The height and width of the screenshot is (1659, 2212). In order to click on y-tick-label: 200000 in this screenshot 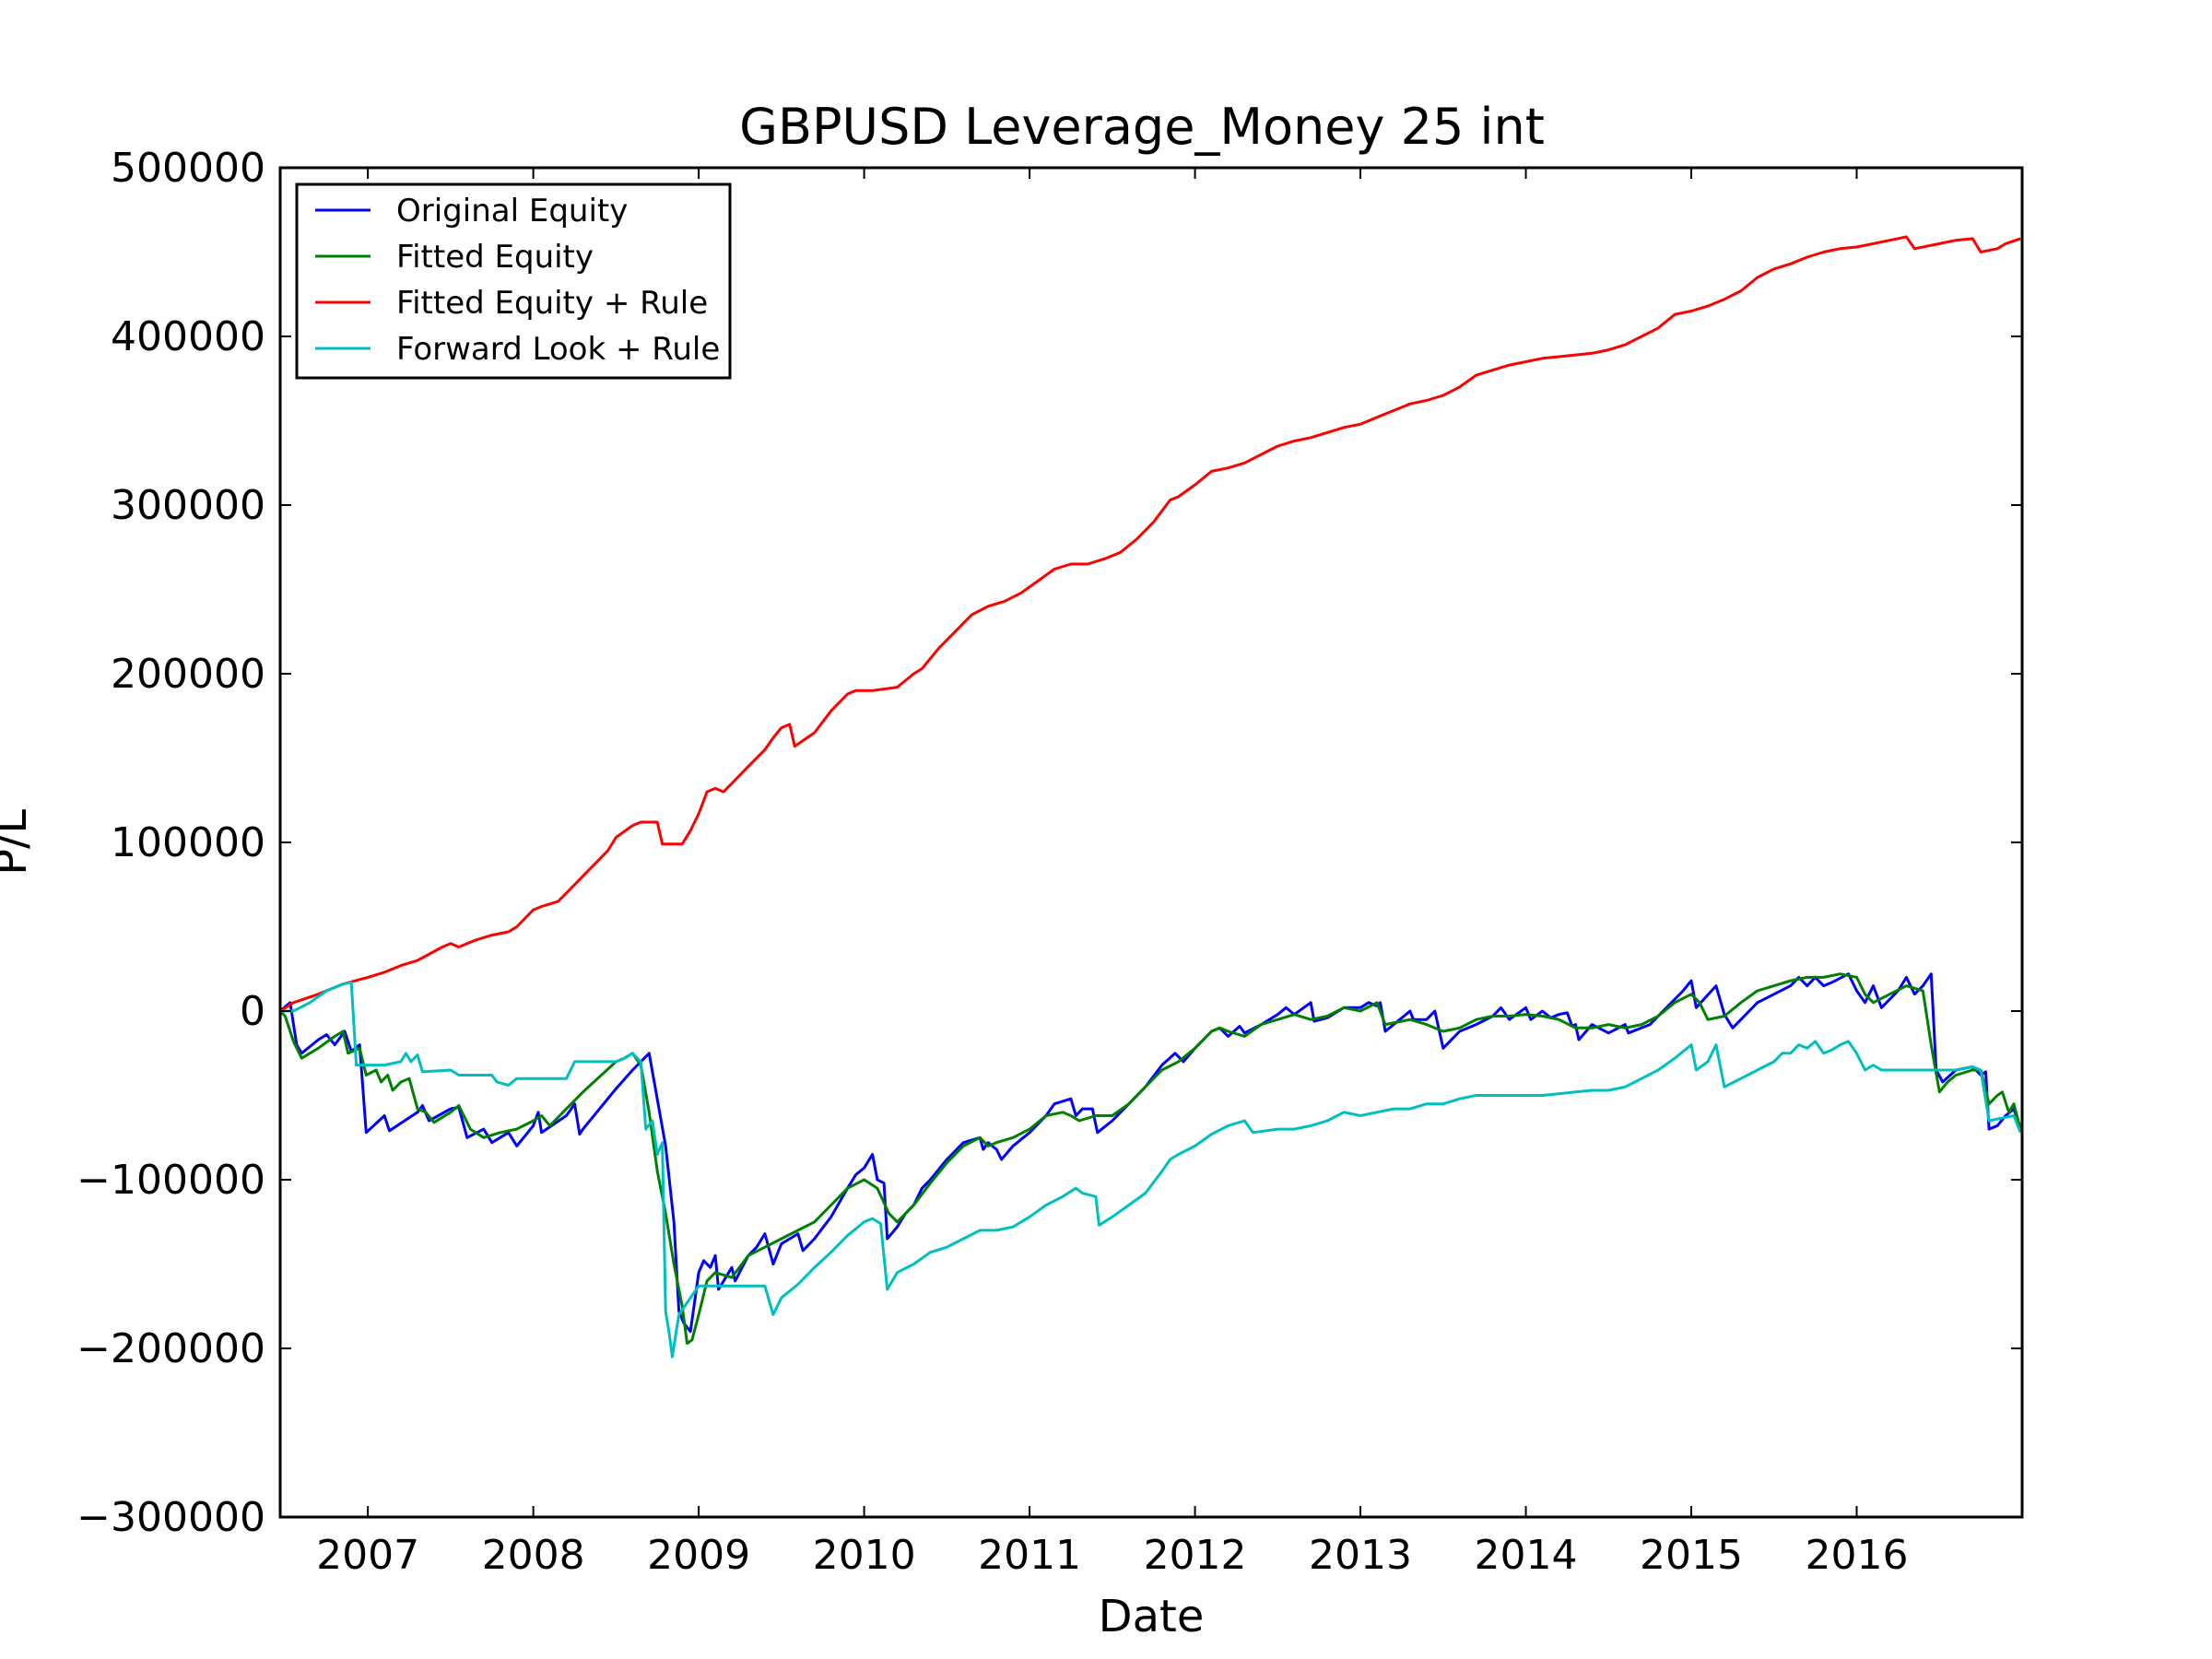, I will do `click(188, 674)`.